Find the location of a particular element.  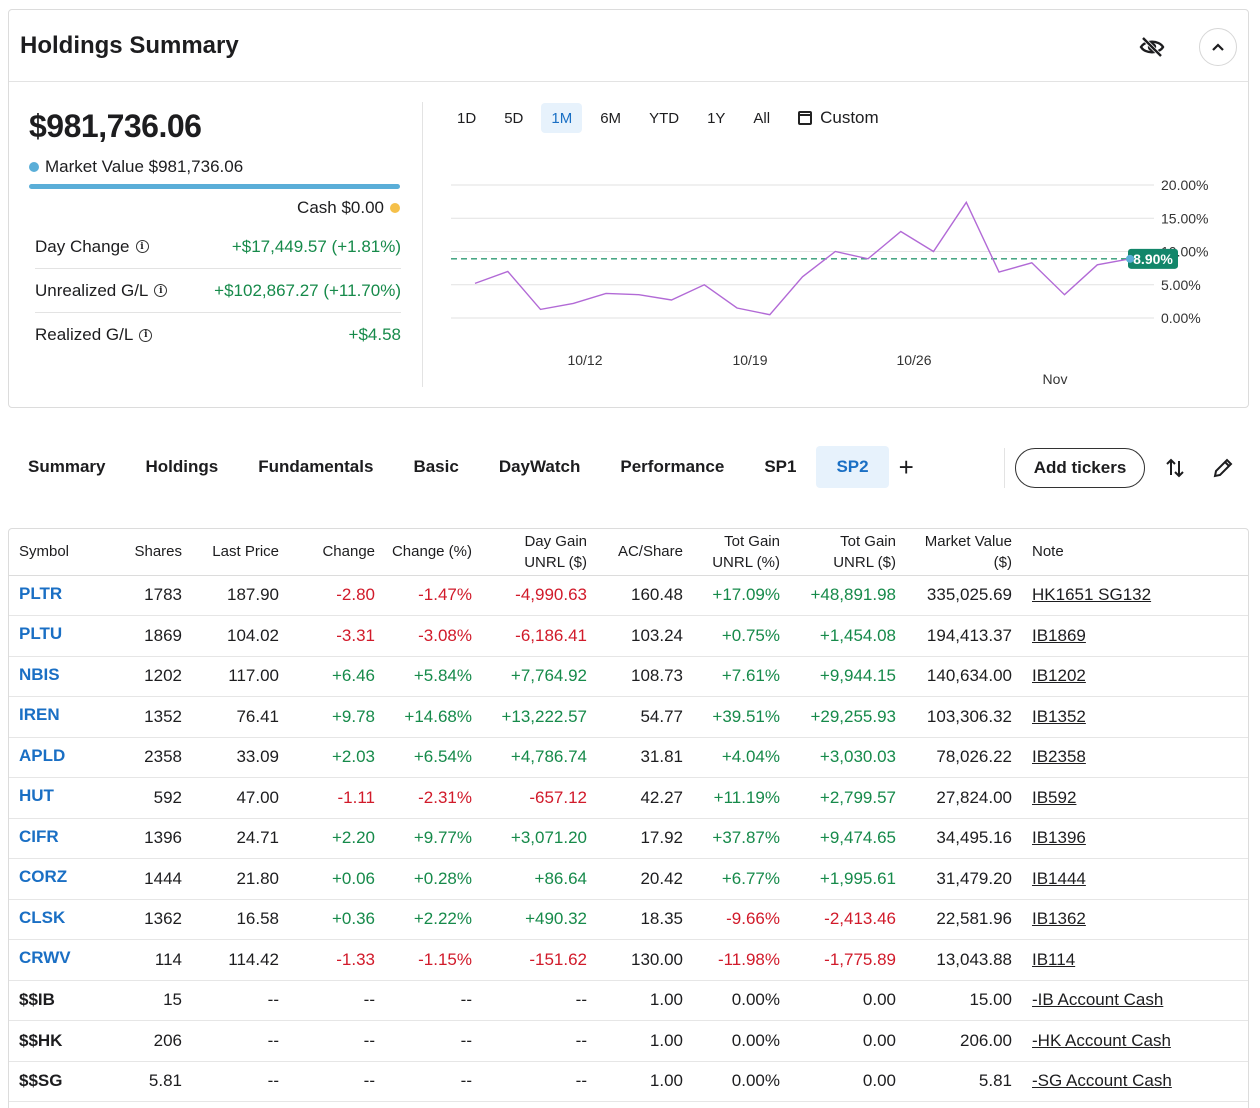

note-cell: -HK Account Cash is located at coordinates (1130, 1041).